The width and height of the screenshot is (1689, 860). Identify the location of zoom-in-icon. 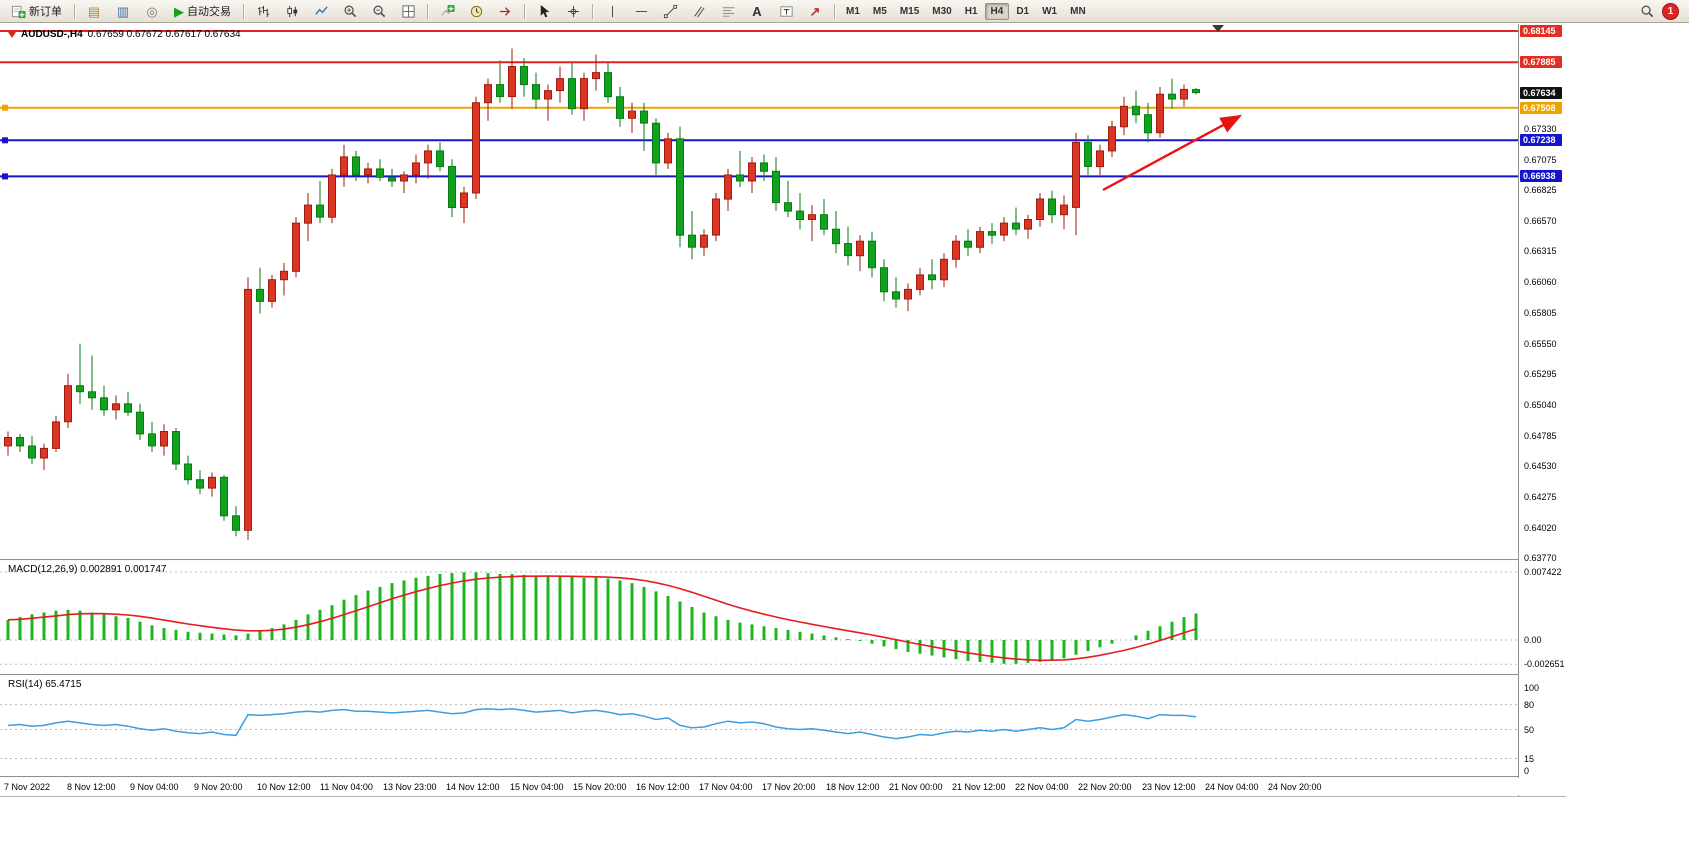
(350, 11).